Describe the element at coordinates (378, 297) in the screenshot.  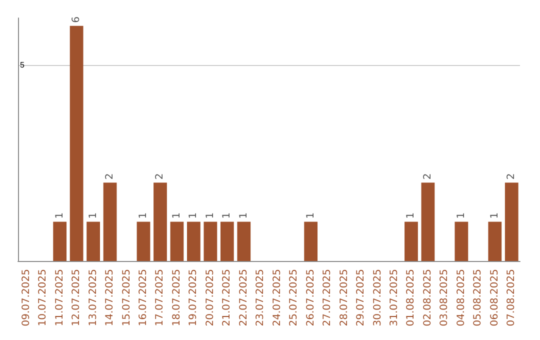
I see `x-tick-label: 30.07.2025` at that location.